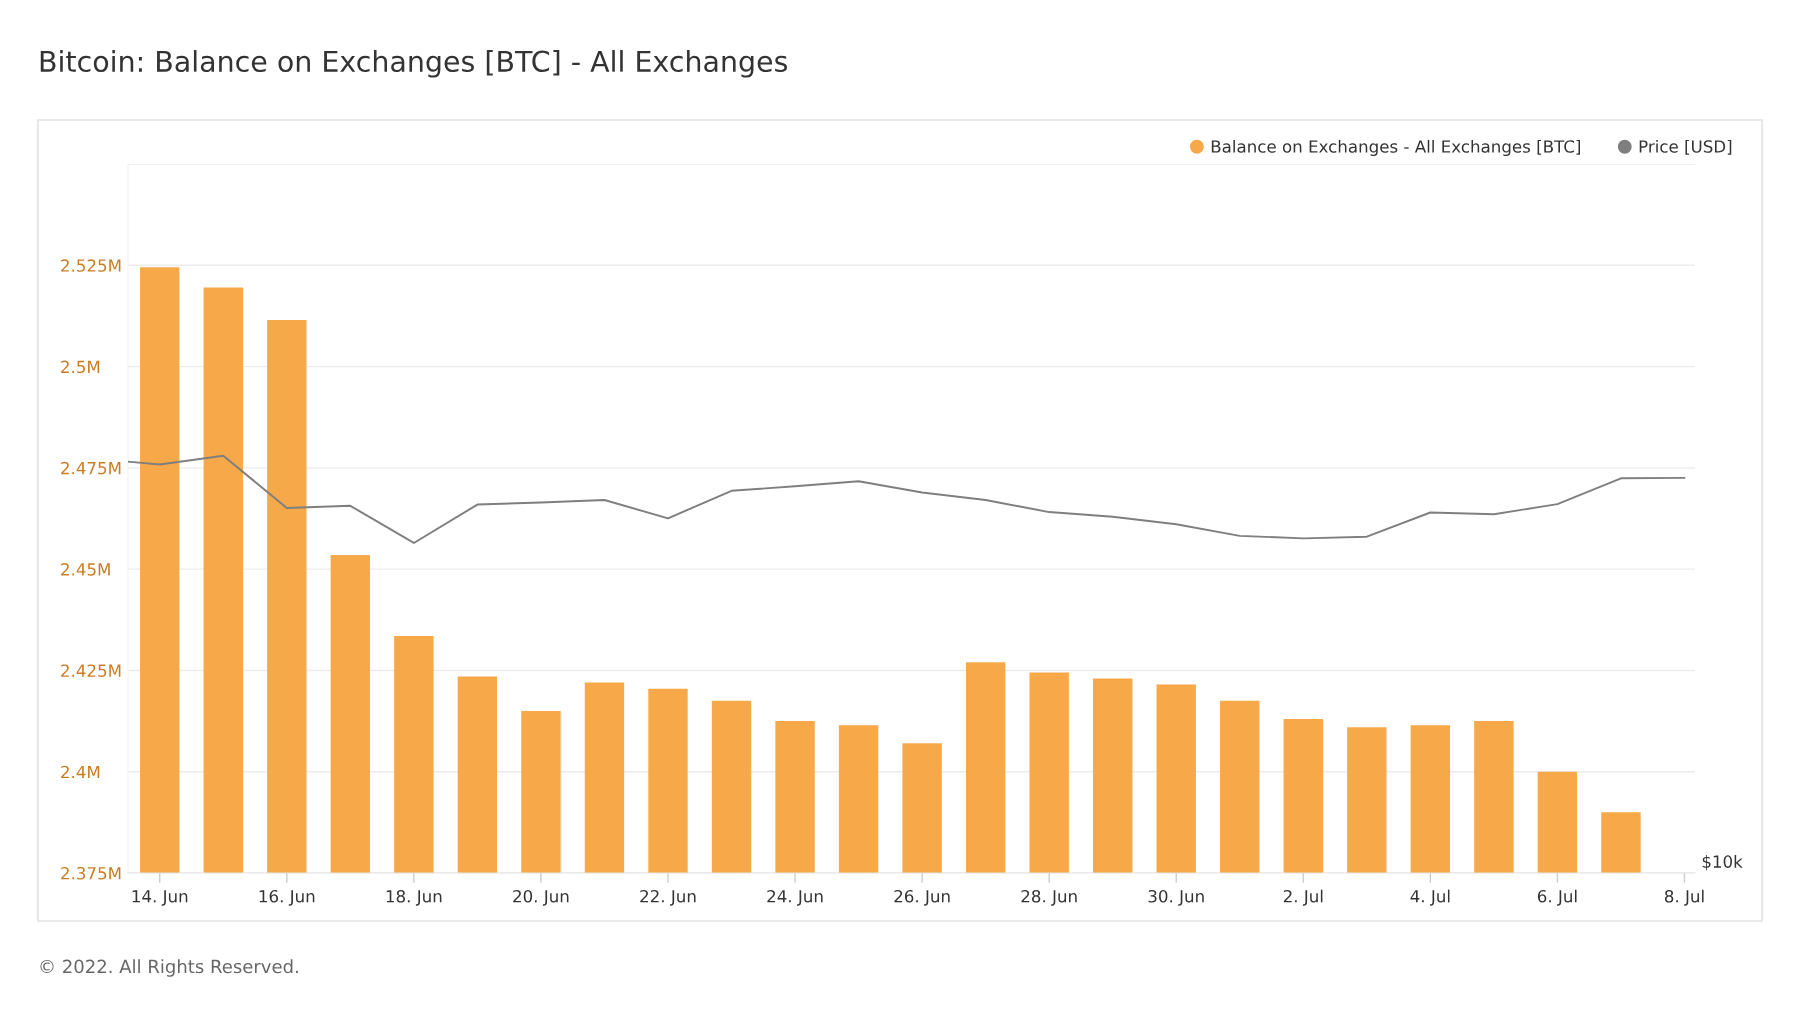  Describe the element at coordinates (80, 367) in the screenshot. I see `y-tick-label: 2.5M` at that location.